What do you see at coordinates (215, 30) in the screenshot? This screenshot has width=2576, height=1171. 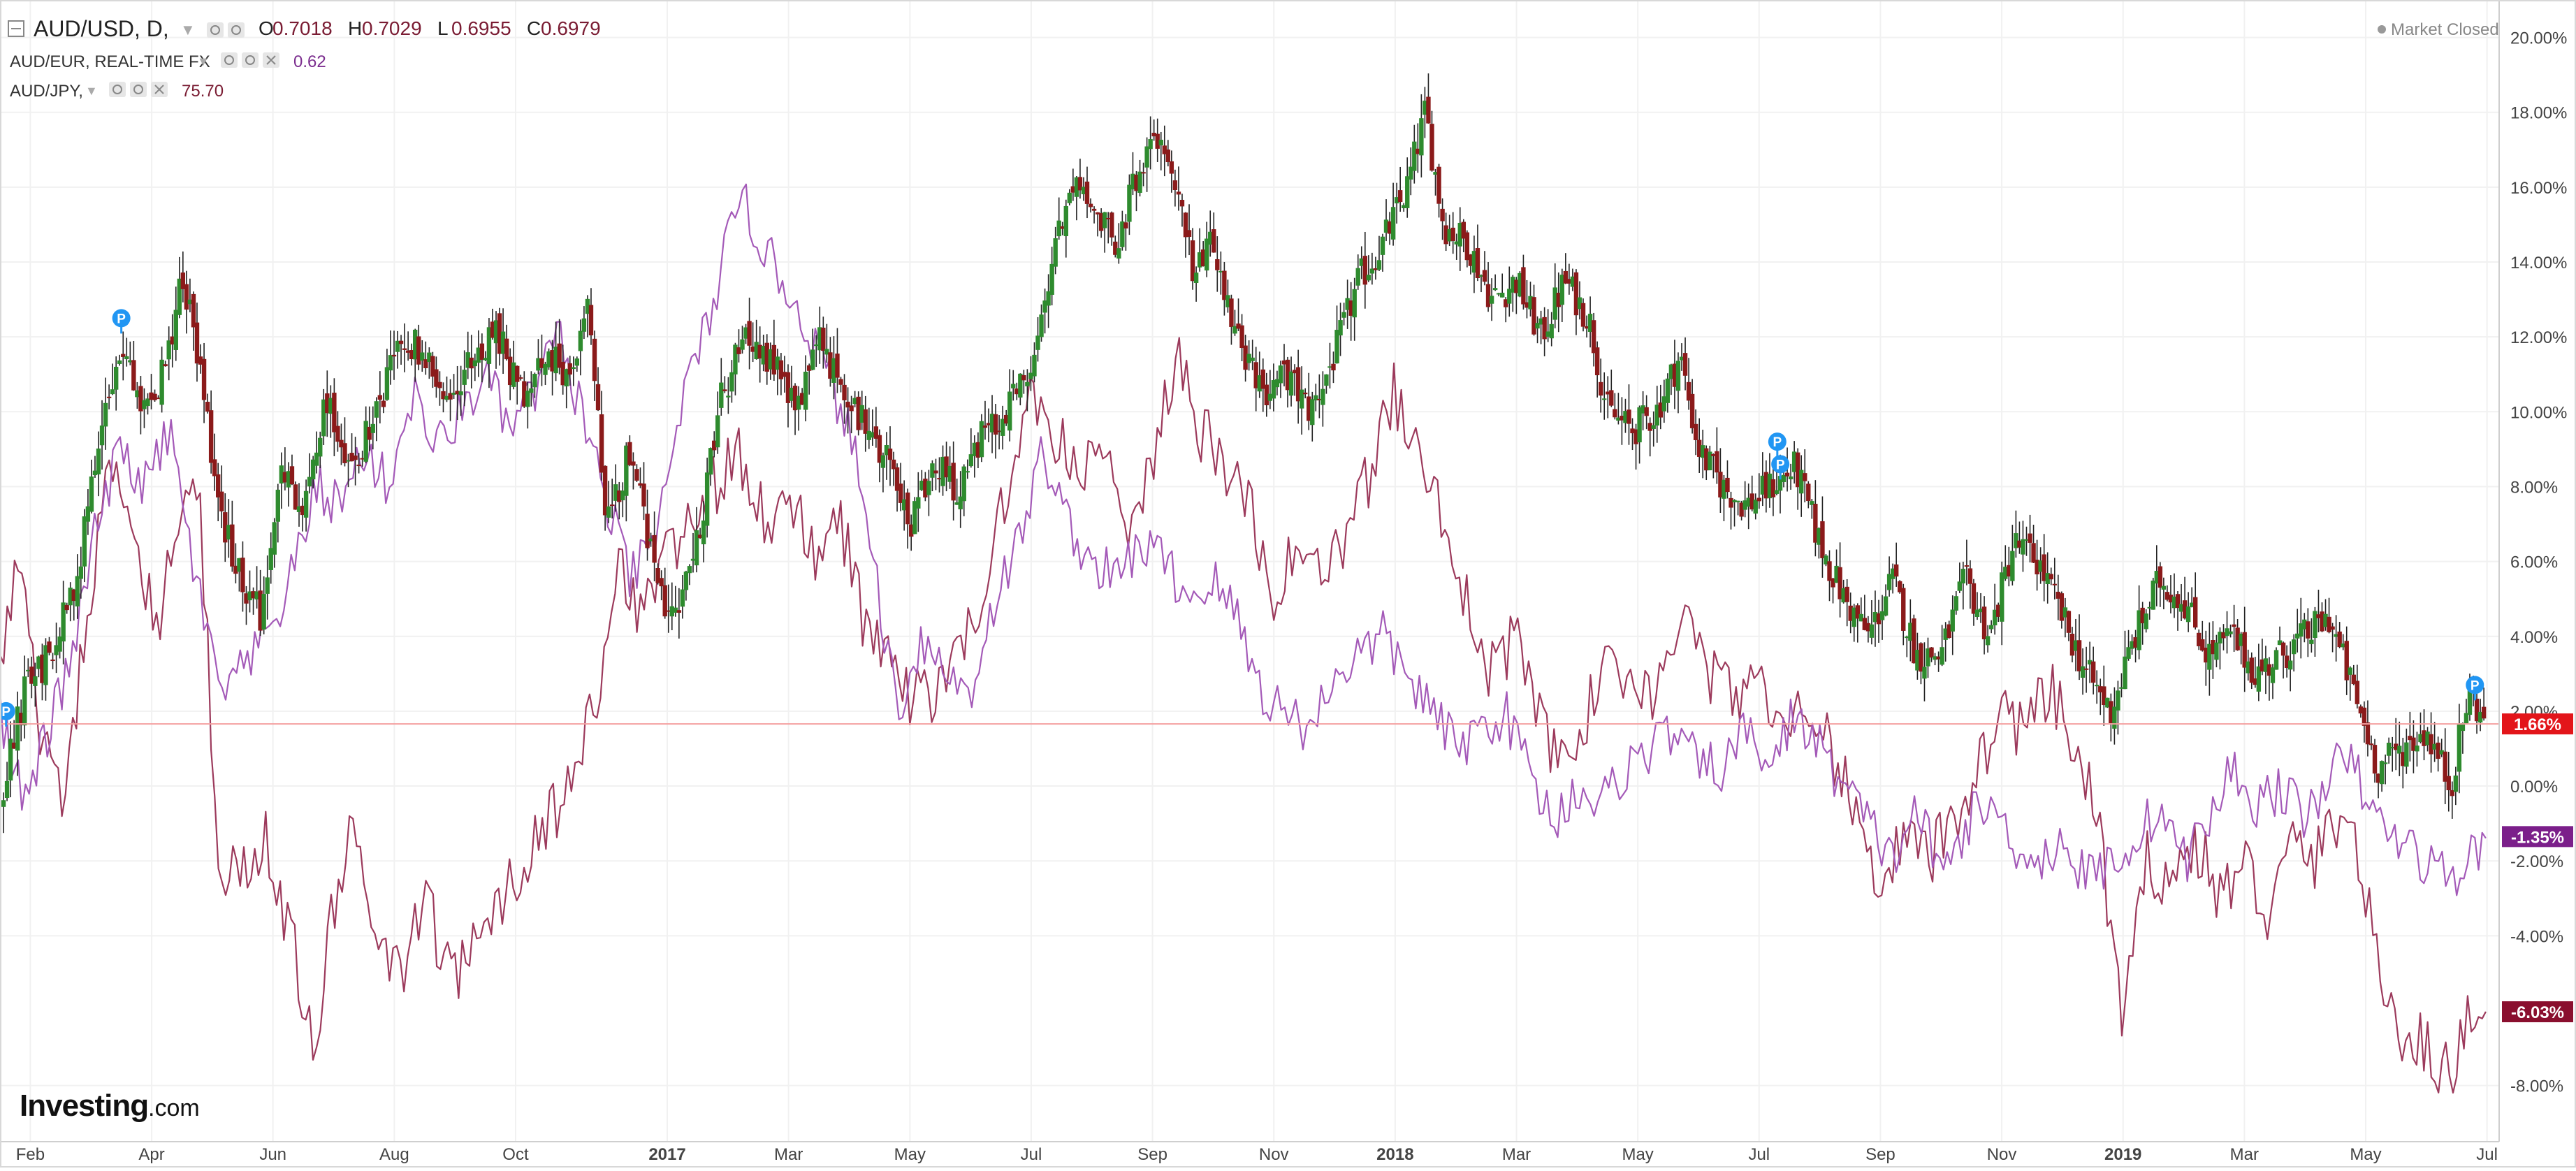 I see `main-settings-icon` at bounding box center [215, 30].